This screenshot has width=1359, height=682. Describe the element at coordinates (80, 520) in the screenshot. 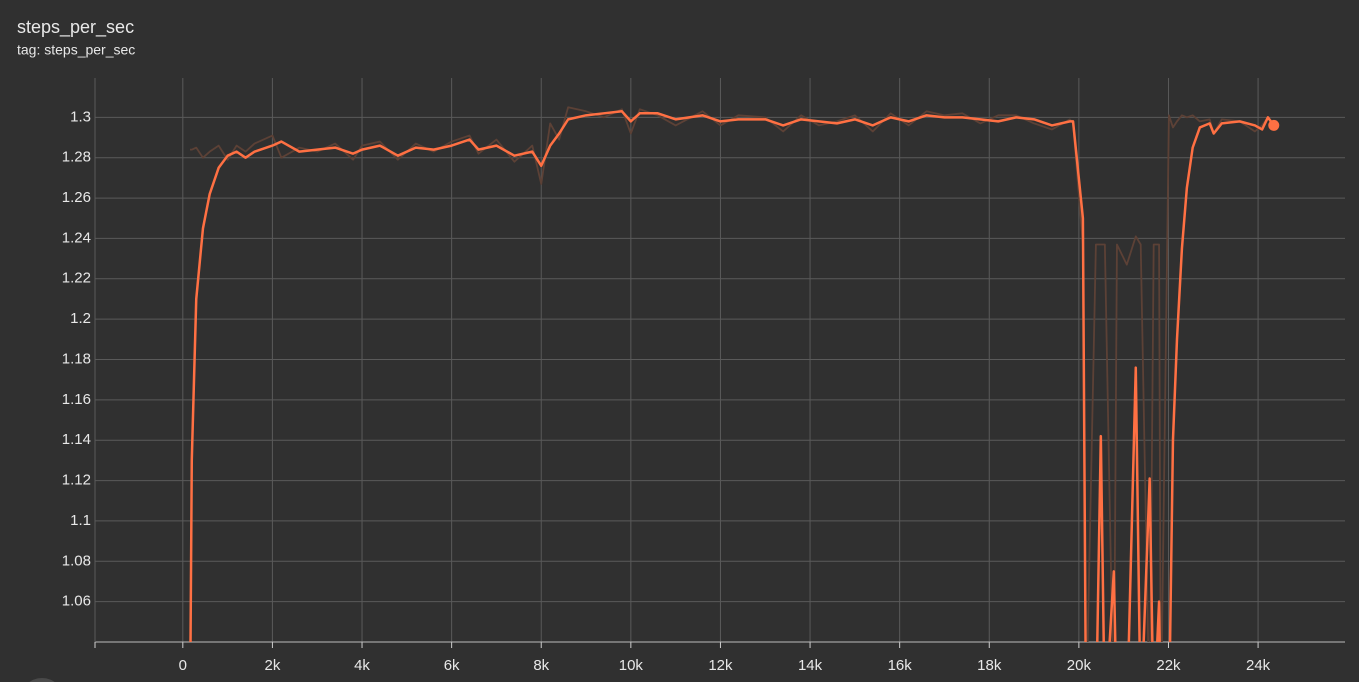

I see `y-tick-label: 1.1` at that location.